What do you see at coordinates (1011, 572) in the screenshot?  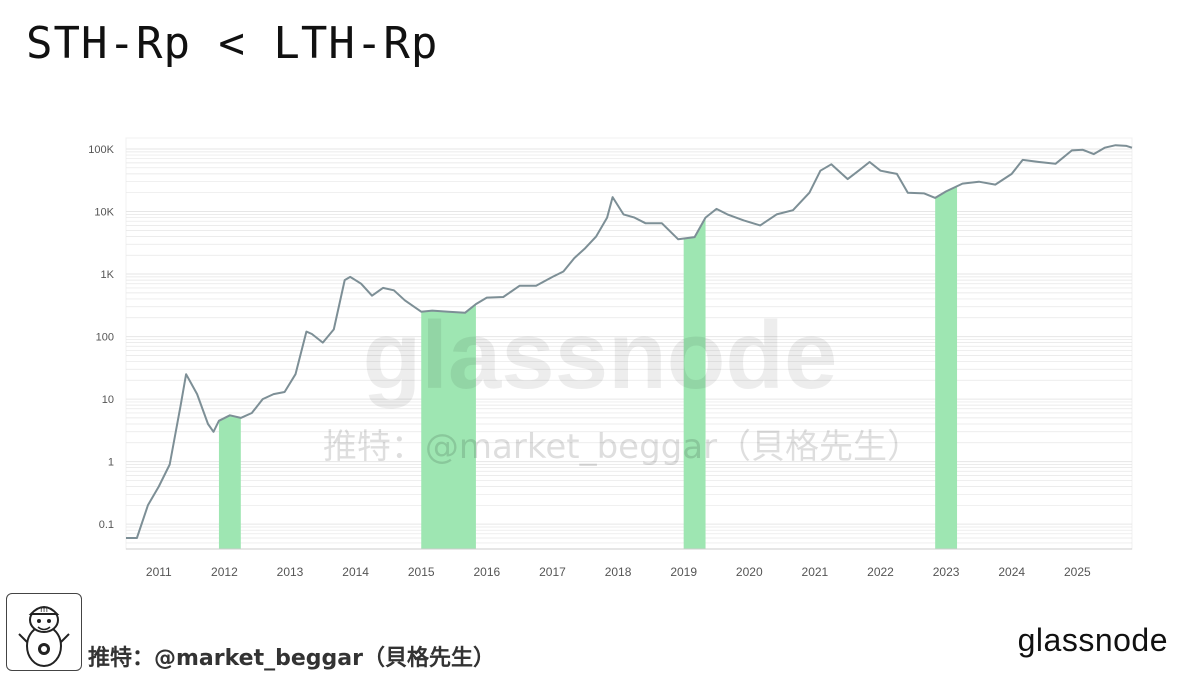 I see `x-tick-label: 2024` at bounding box center [1011, 572].